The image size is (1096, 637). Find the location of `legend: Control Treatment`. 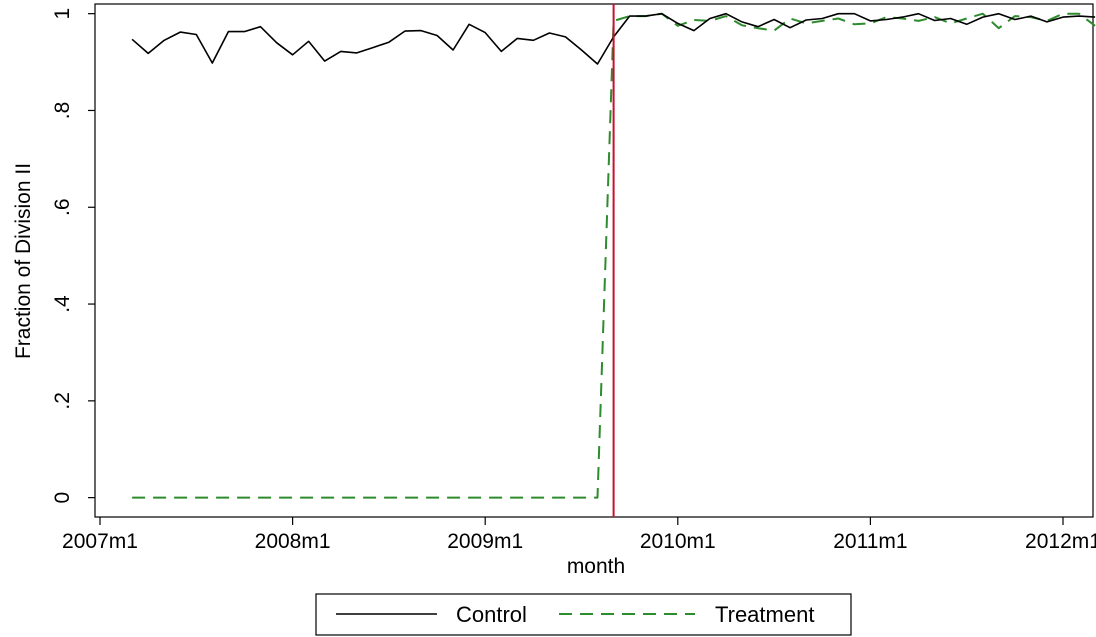

legend: Control Treatment is located at coordinates (583, 614).